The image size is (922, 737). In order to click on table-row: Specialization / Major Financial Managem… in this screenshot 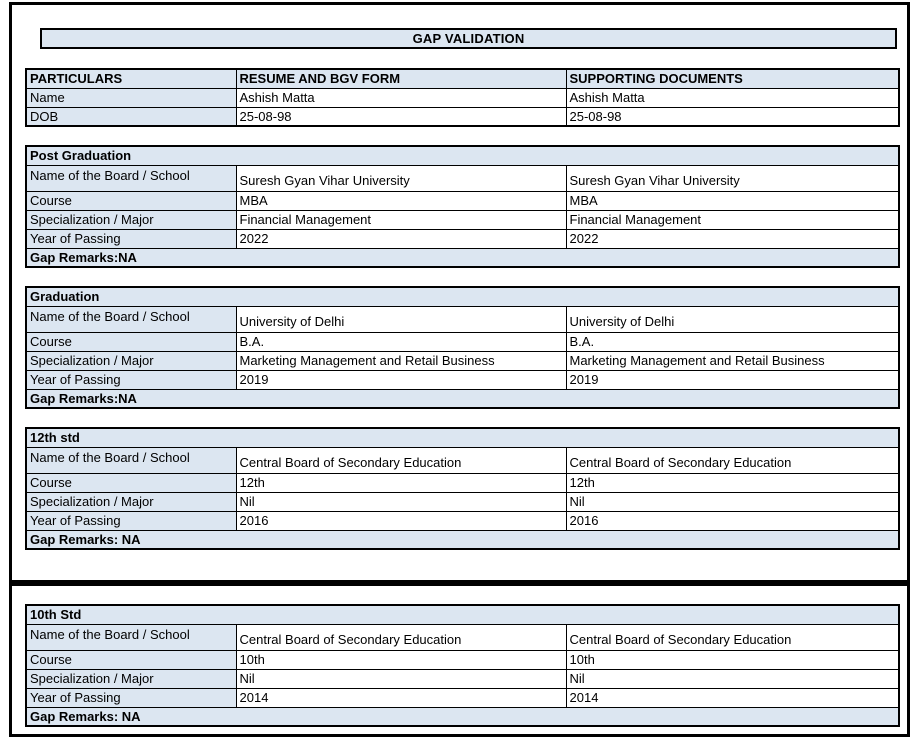, I will do `click(462, 219)`.